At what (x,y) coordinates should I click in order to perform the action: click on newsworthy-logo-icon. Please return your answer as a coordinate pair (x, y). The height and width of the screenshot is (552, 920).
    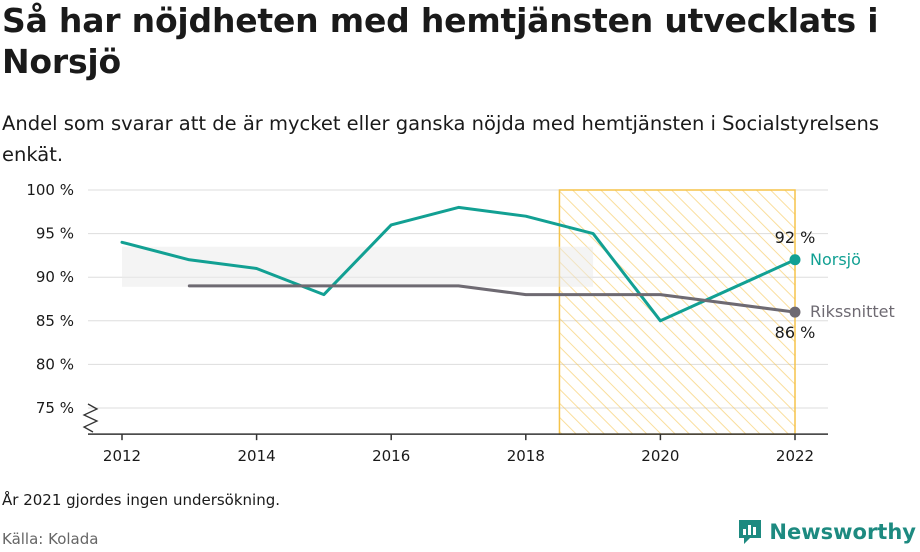
    Looking at the image, I should click on (750, 532).